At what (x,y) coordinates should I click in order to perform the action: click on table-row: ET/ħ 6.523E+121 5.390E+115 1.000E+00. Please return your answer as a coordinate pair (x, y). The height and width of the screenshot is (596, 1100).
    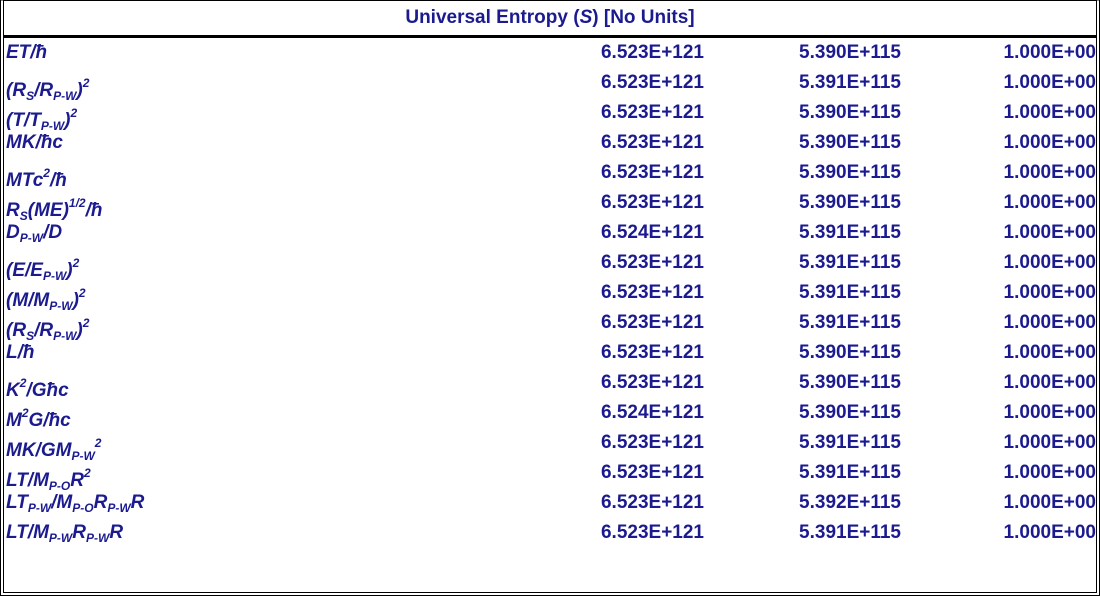
    Looking at the image, I should click on (550, 53).